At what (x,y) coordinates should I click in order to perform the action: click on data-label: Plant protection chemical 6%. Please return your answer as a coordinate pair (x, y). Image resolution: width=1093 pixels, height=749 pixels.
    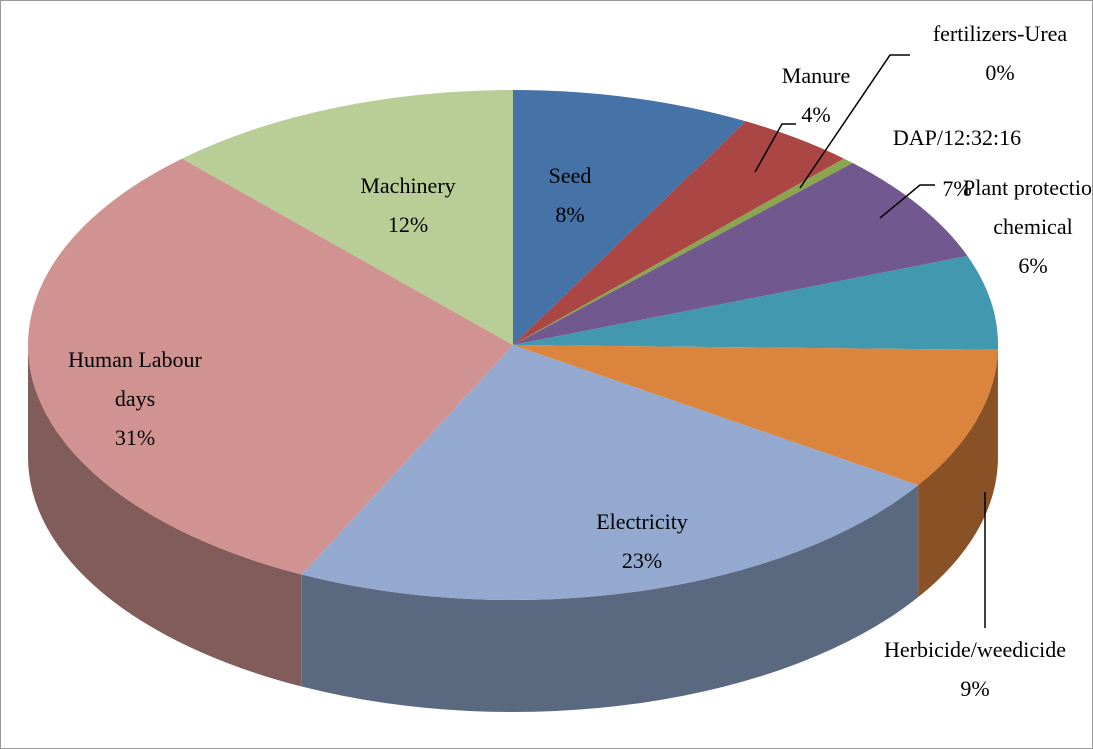
    Looking at the image, I should click on (1028, 226).